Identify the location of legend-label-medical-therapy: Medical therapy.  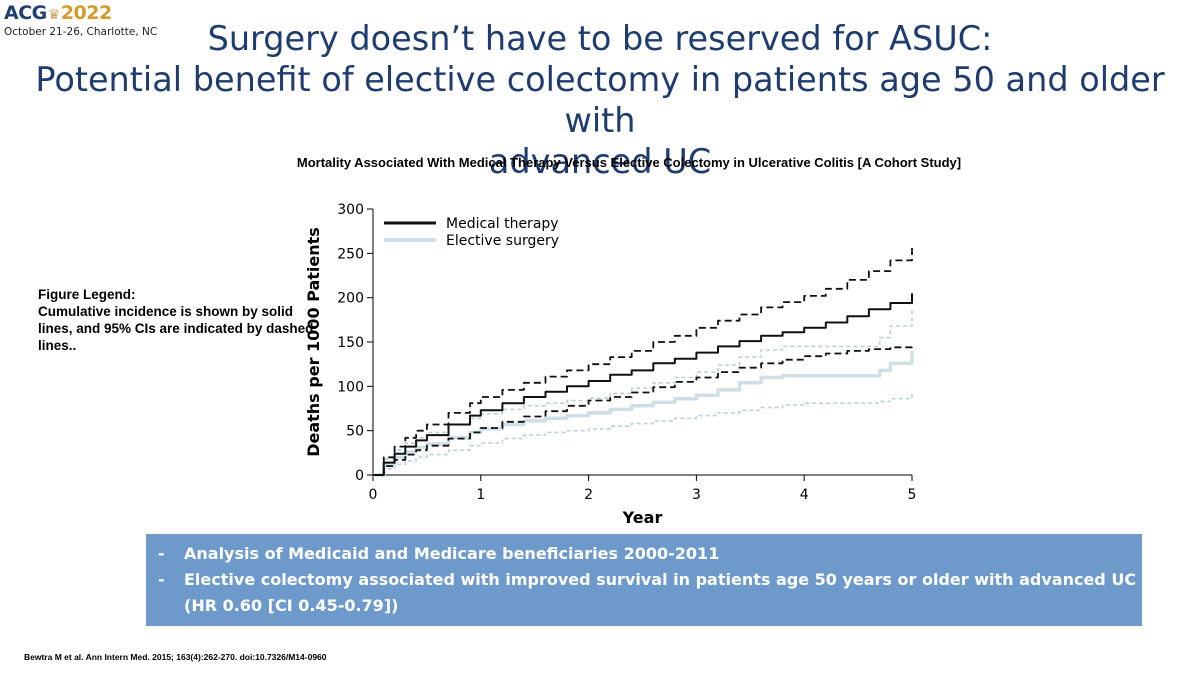
(502, 224).